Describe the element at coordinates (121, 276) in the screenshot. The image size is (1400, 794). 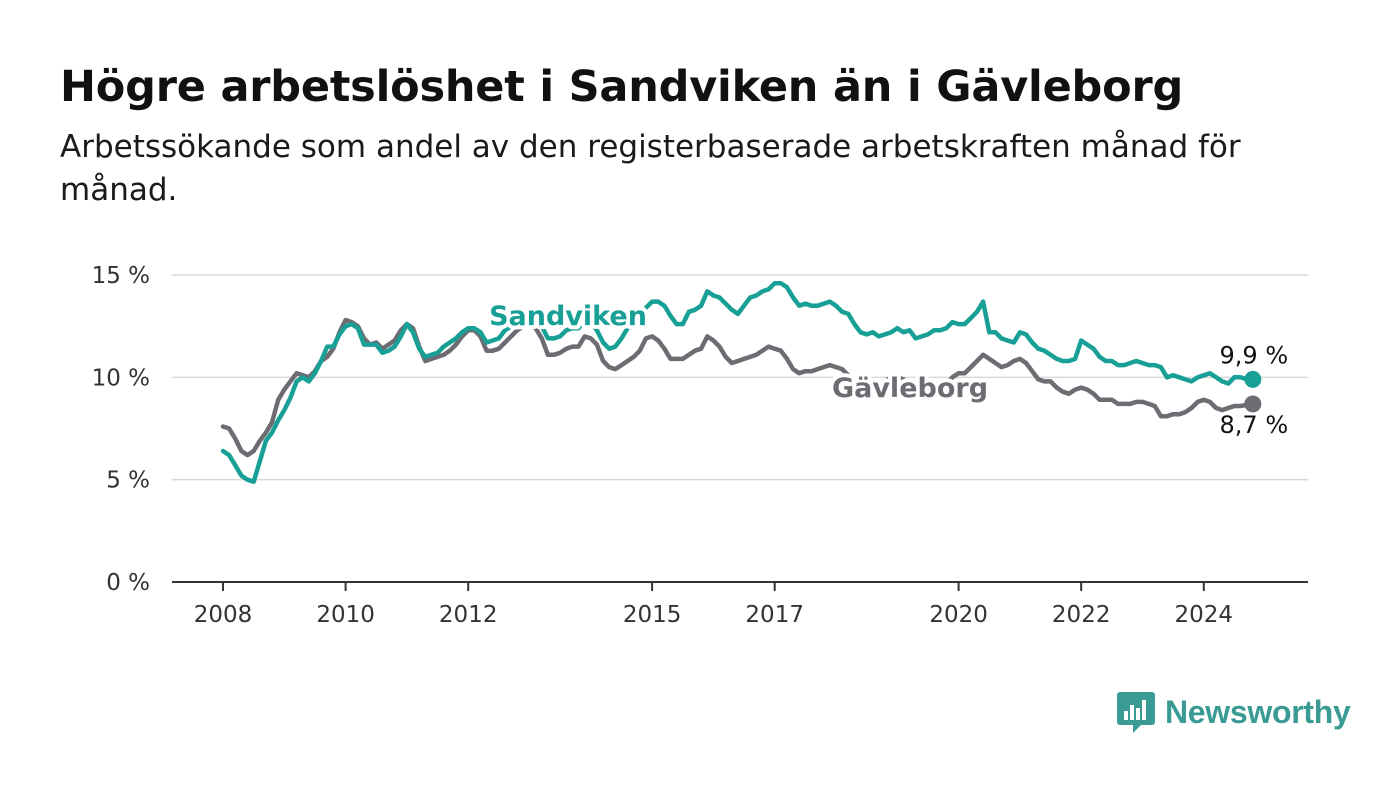
I see `y-tick-label: 15 %` at that location.